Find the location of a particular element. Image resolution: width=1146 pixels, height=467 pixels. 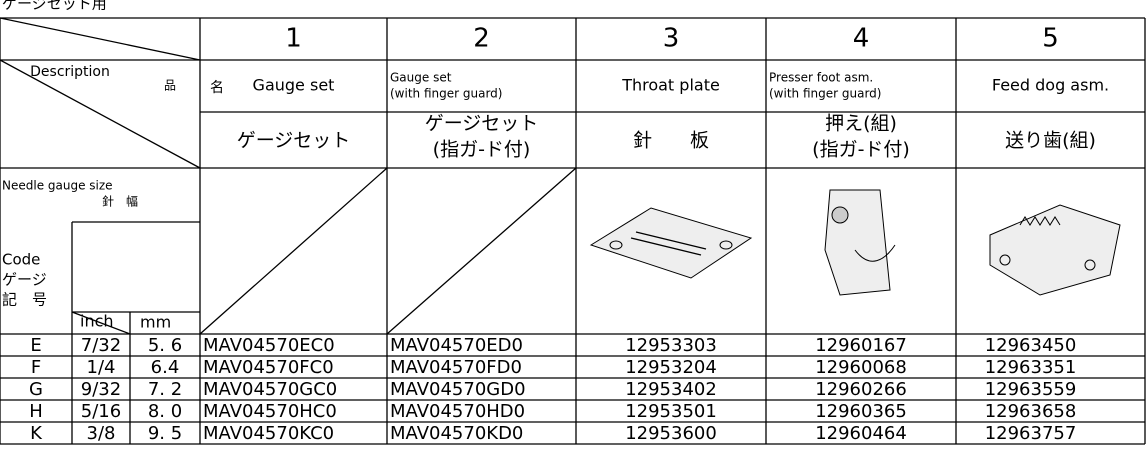

cell-text: 3/8 is located at coordinates (101, 433).